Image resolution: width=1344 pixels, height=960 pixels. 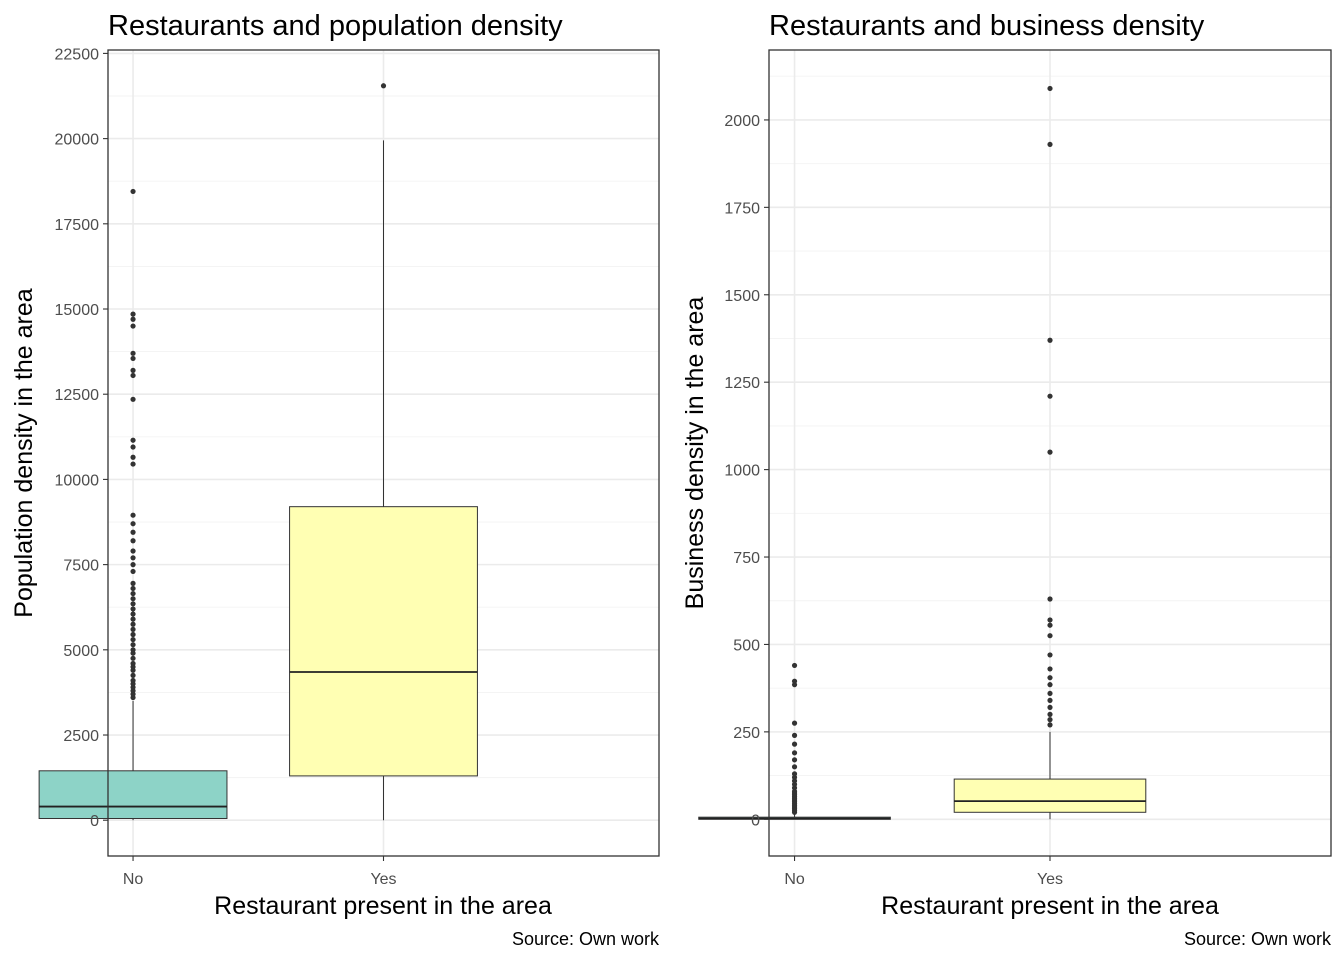 What do you see at coordinates (742, 121) in the screenshot?
I see `y-tick-label: 2000` at bounding box center [742, 121].